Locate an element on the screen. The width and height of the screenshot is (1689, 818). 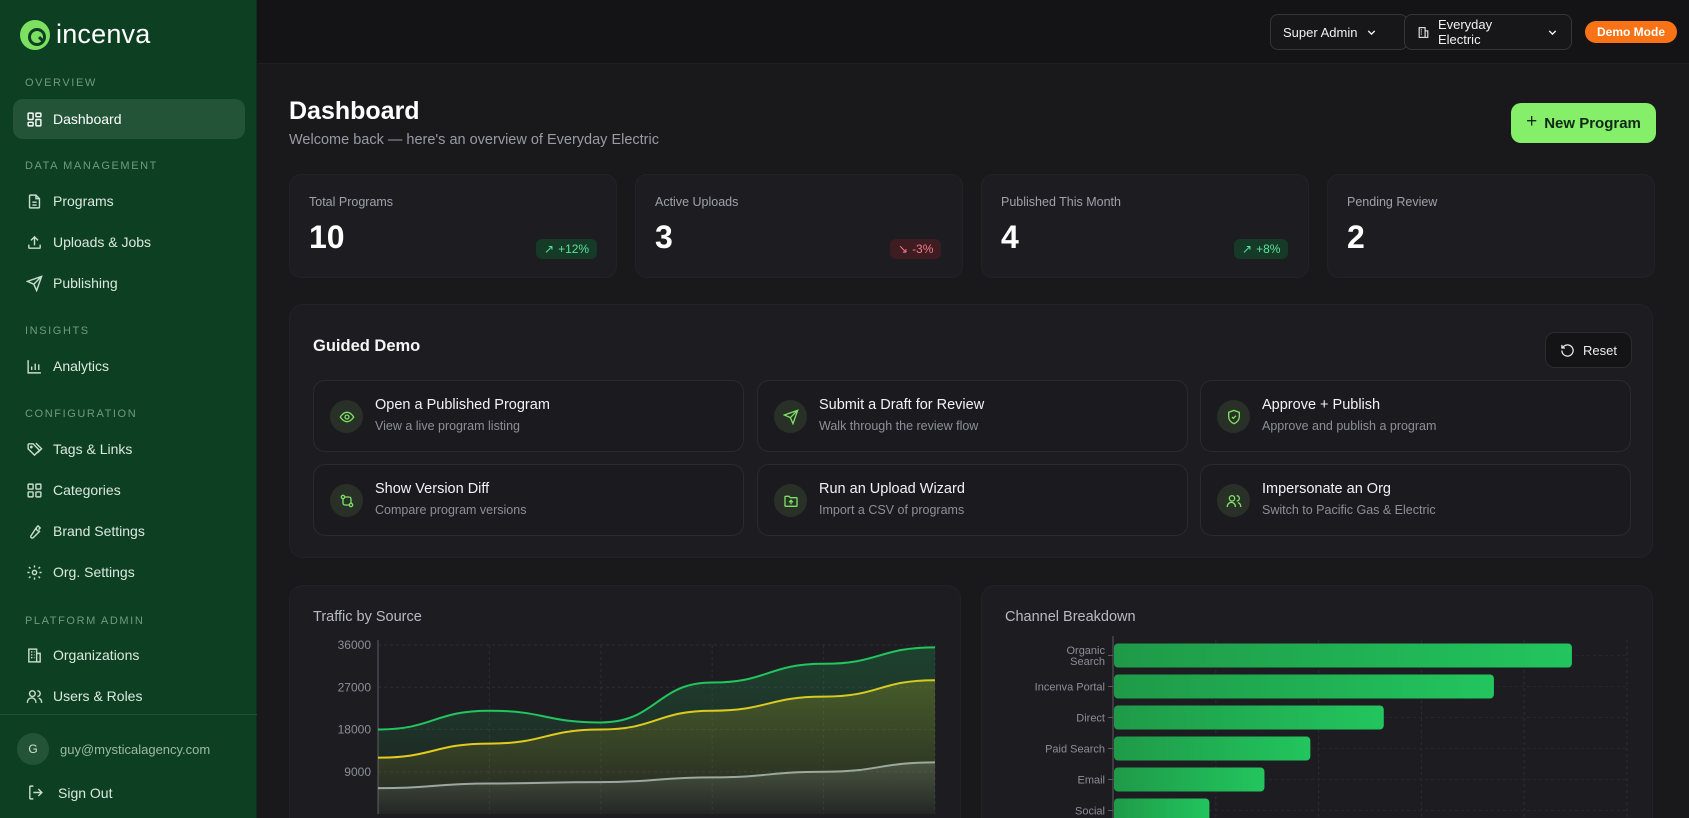
stat-card-published-this-month: Published This Month 4 ↗ +8% is located at coordinates (1145, 226).